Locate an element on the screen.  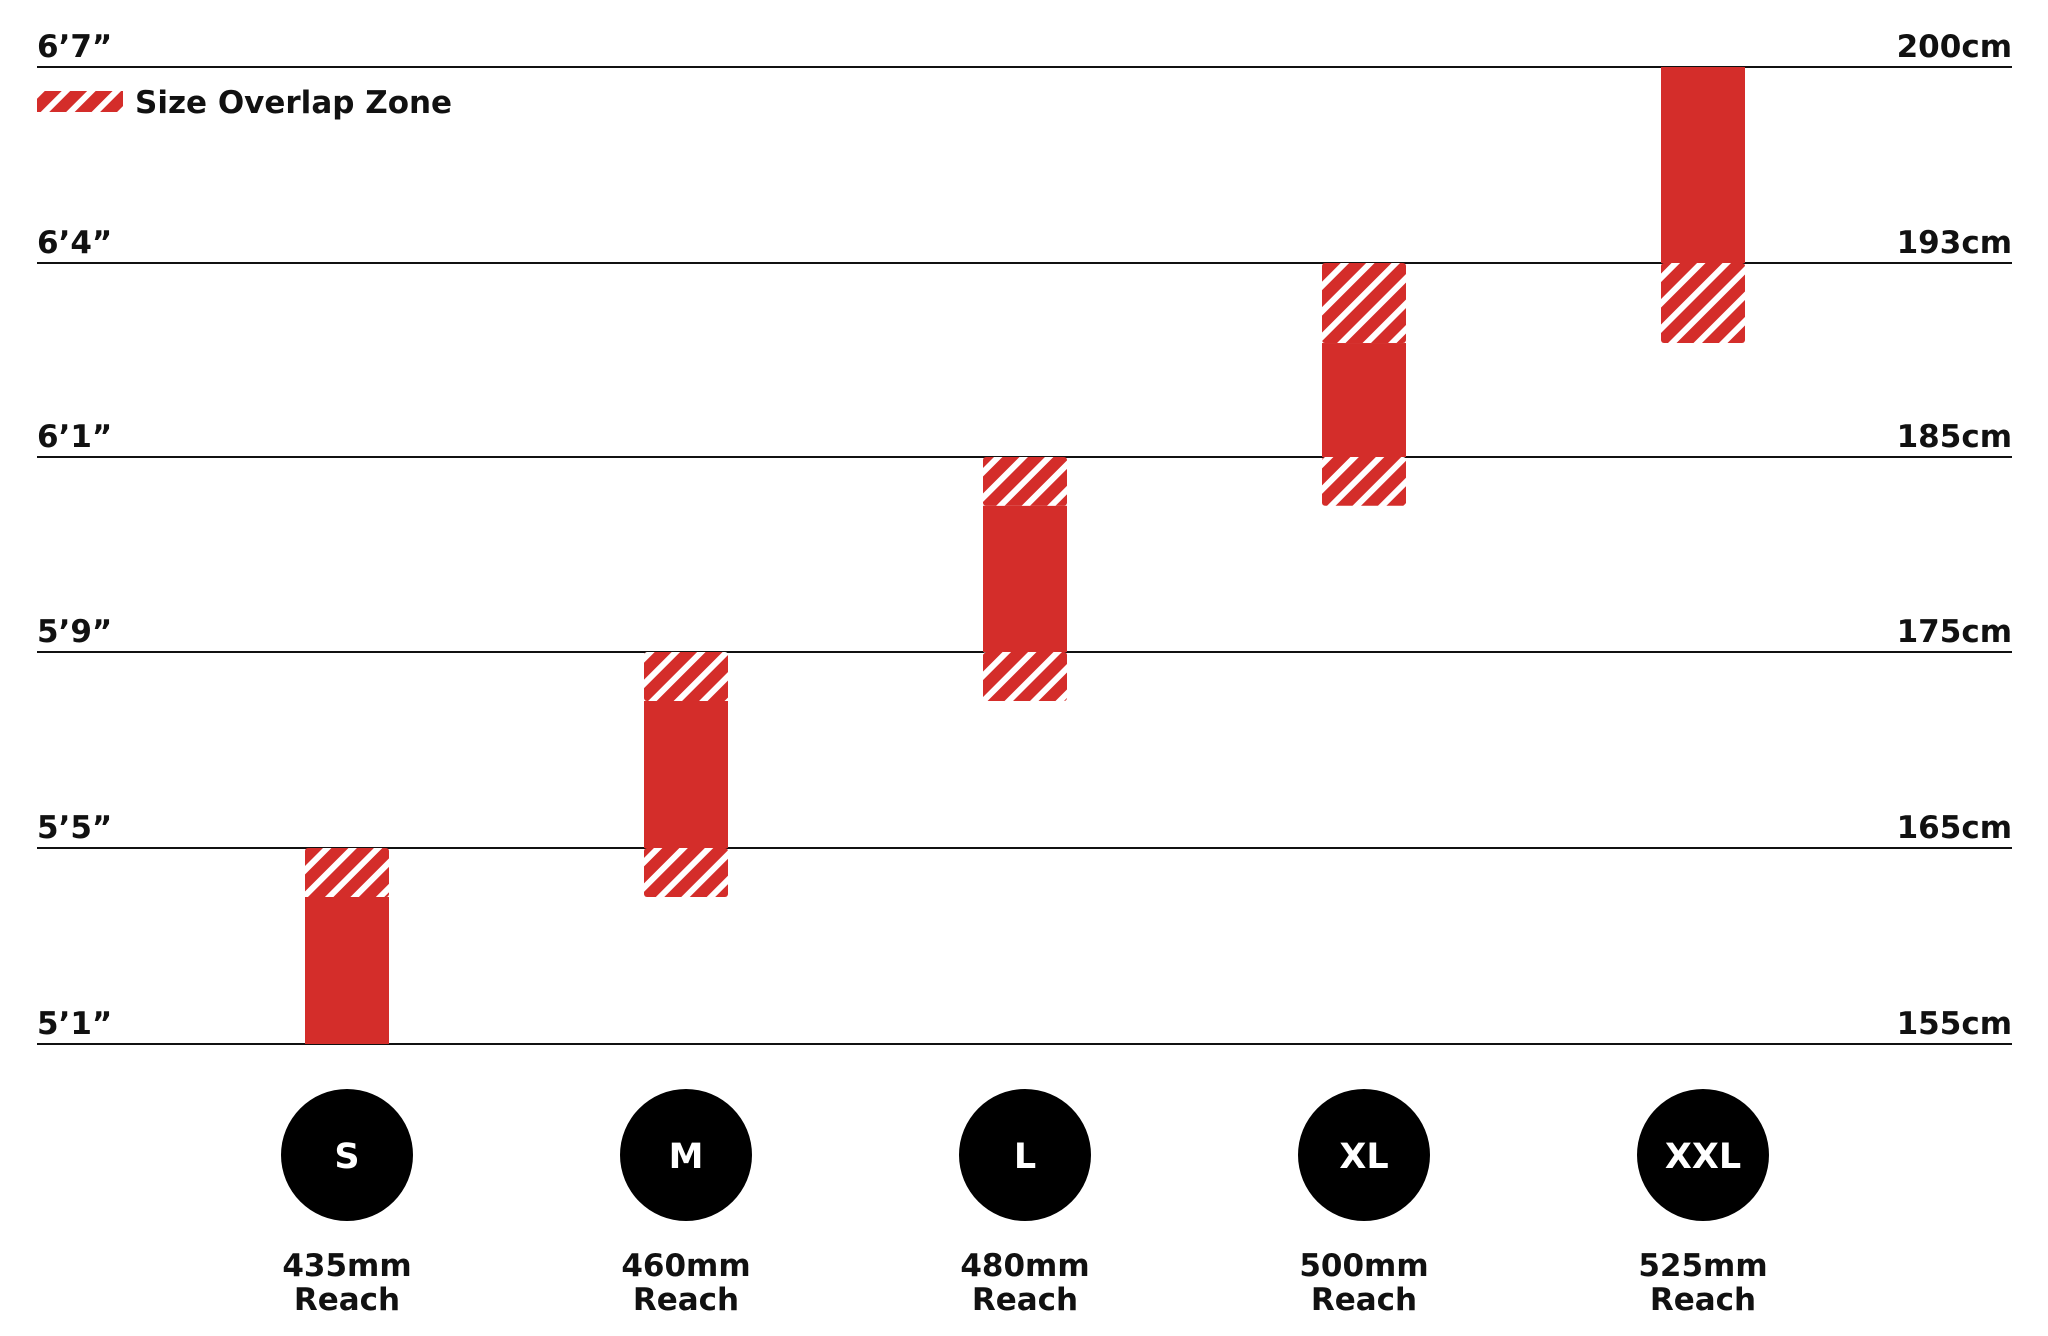
size-label: L is located at coordinates (1025, 1157).